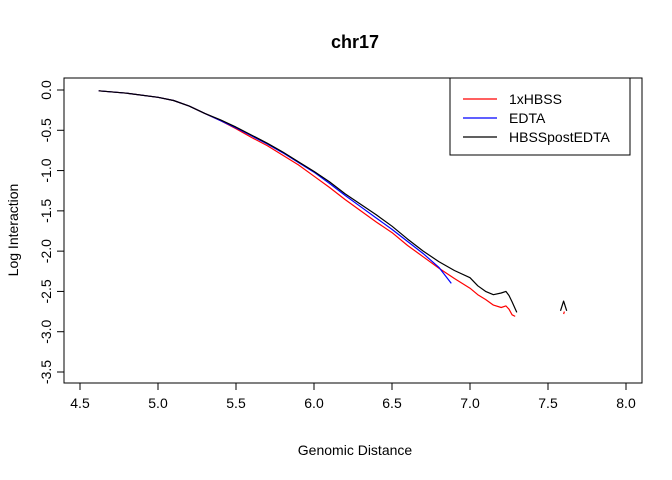 The width and height of the screenshot is (672, 480). Describe the element at coordinates (470, 403) in the screenshot. I see `x-tick-label: 7.0` at that location.